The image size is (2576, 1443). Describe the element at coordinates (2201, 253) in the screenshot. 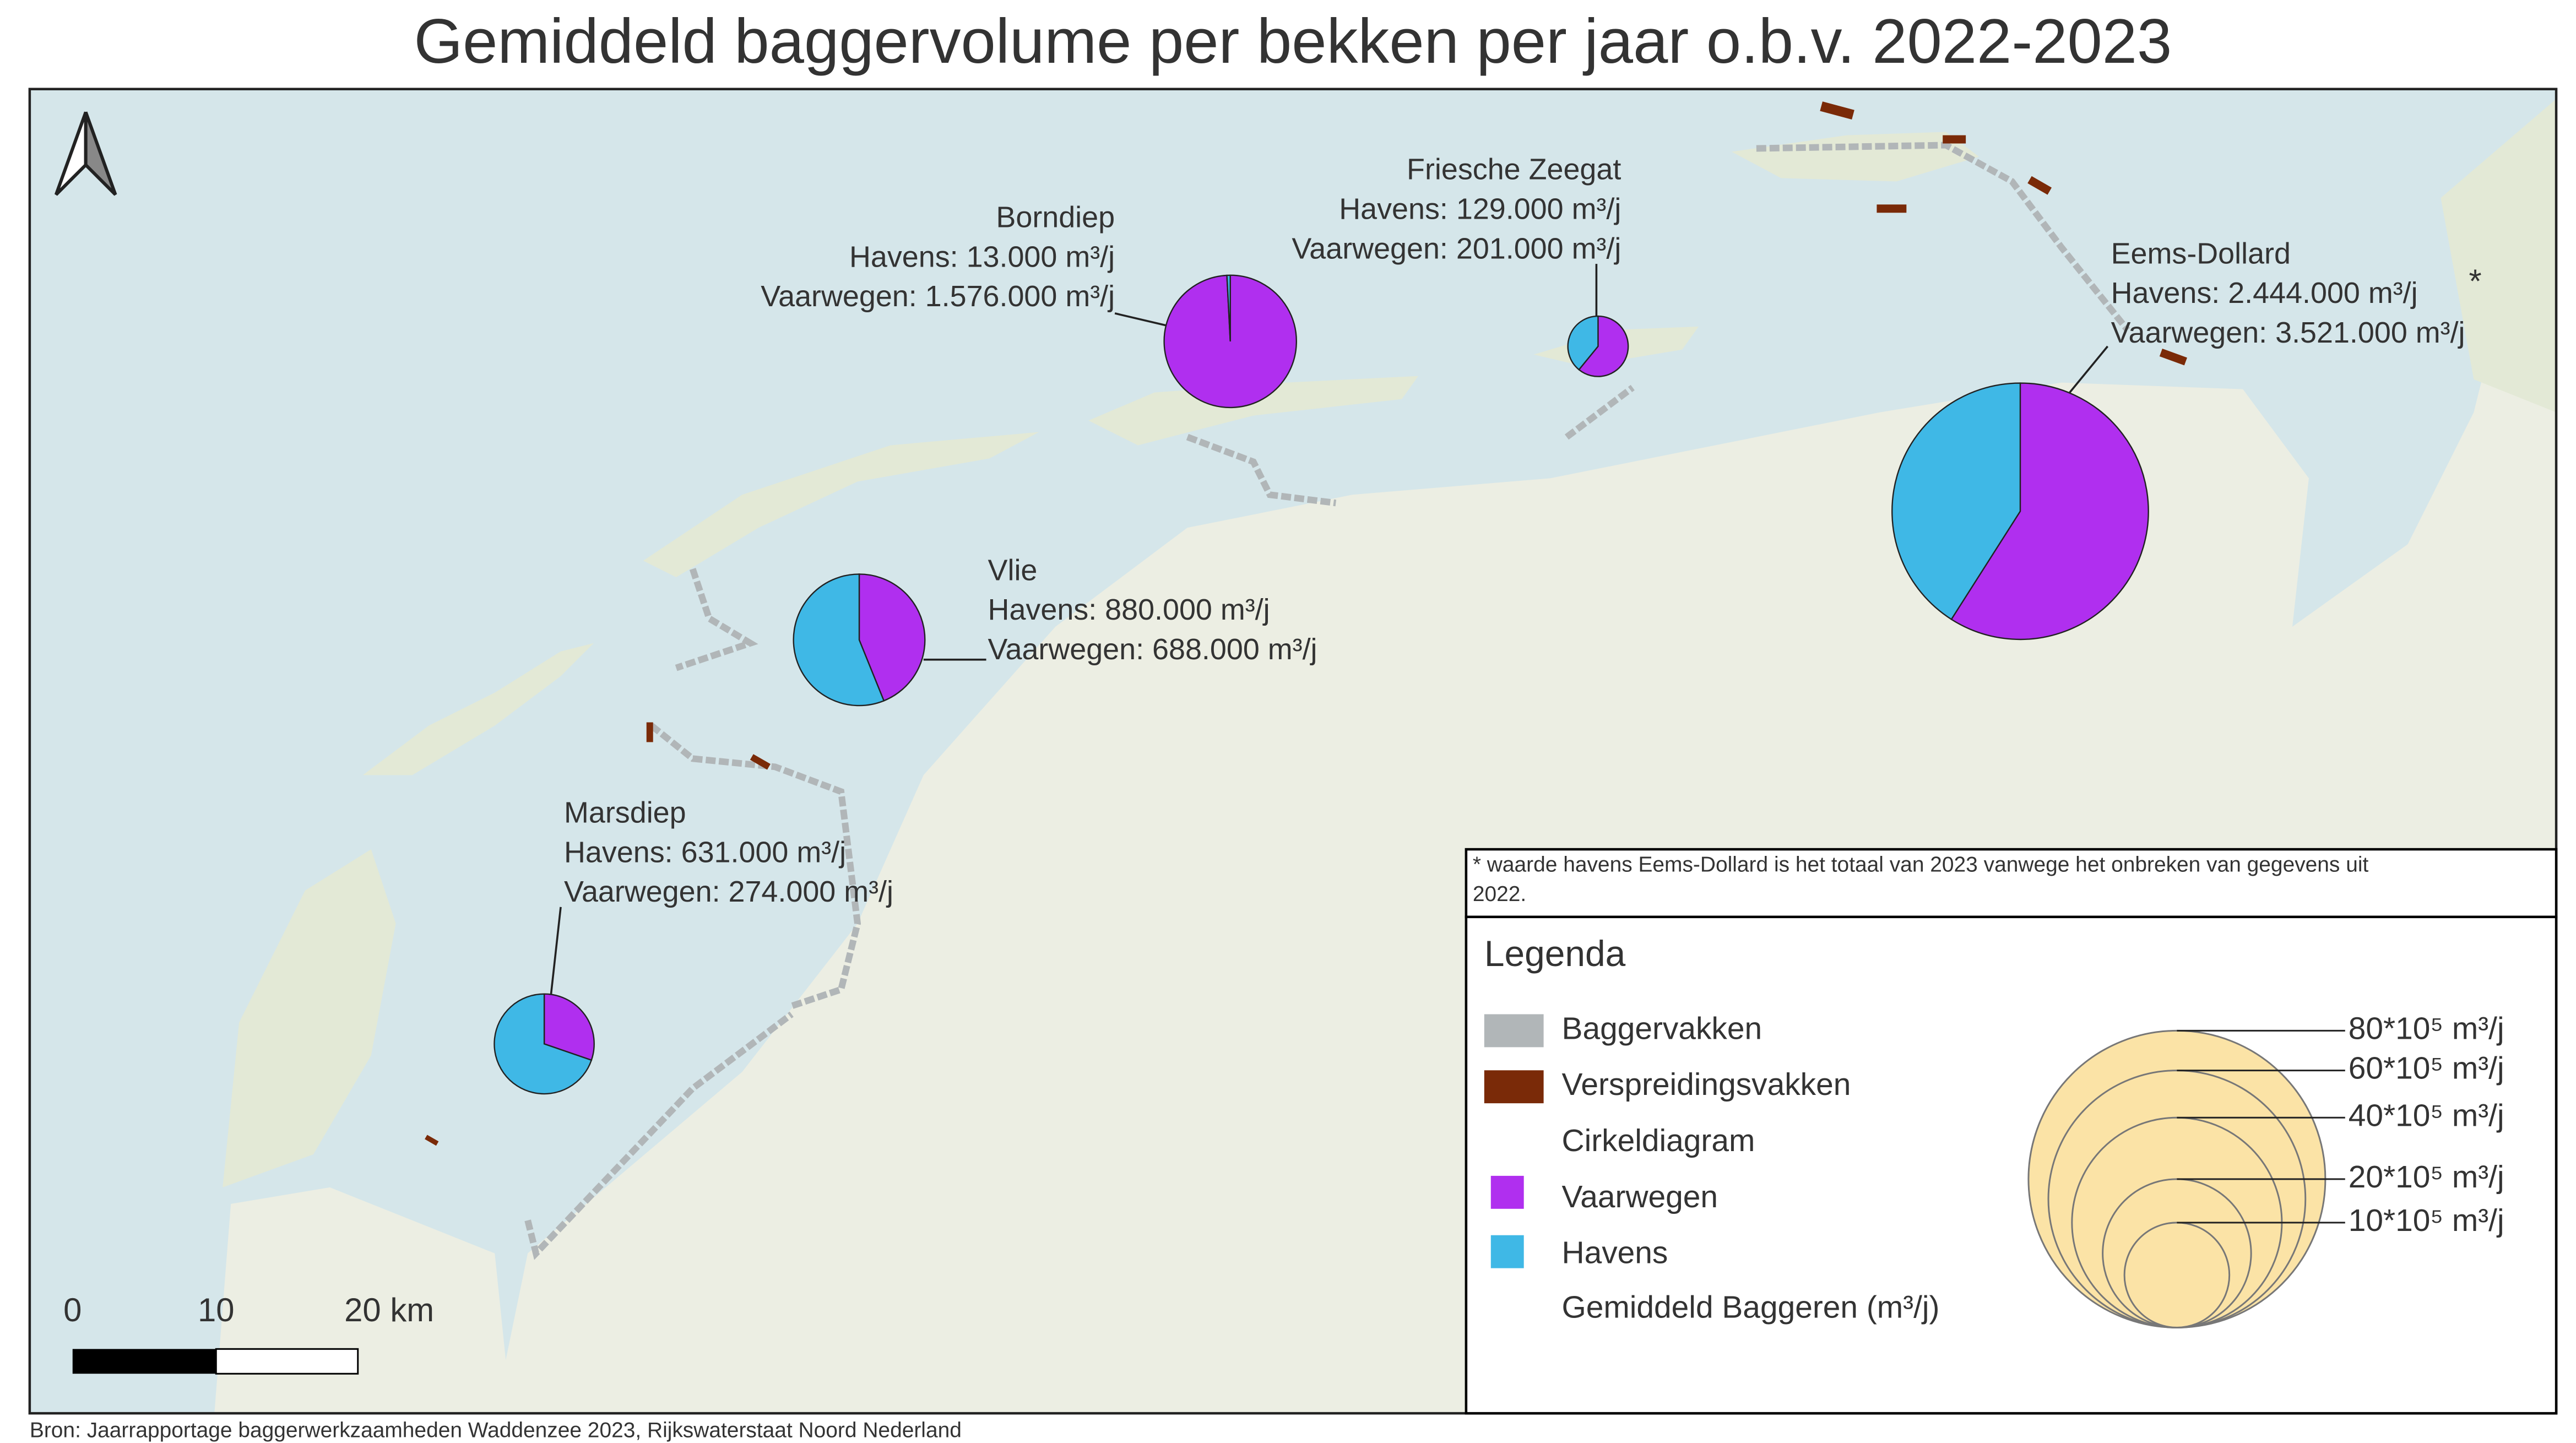

I see `basin-label: Eems-Dollard` at that location.